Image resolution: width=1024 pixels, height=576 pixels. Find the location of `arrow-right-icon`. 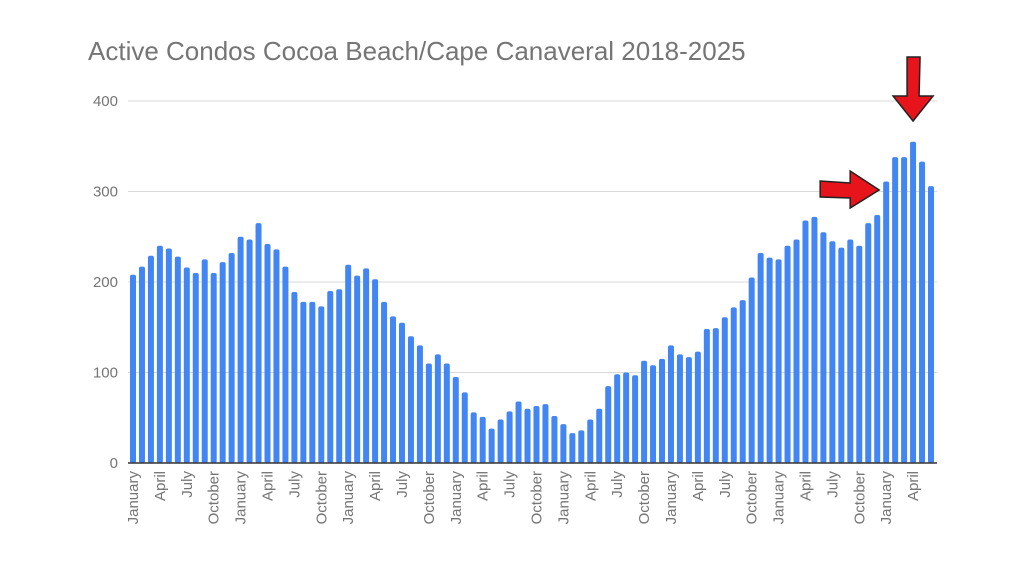

arrow-right-icon is located at coordinates (850, 189).